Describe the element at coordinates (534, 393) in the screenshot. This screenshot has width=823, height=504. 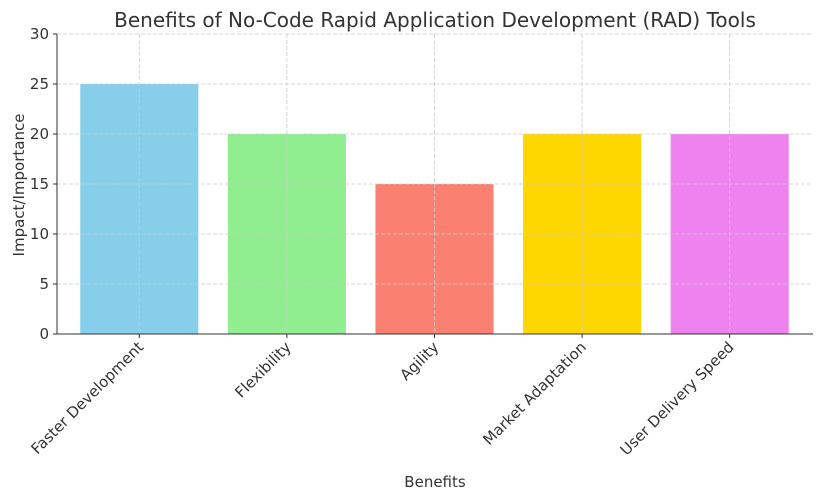
I see `x-tick-label: Market Adaptation` at that location.